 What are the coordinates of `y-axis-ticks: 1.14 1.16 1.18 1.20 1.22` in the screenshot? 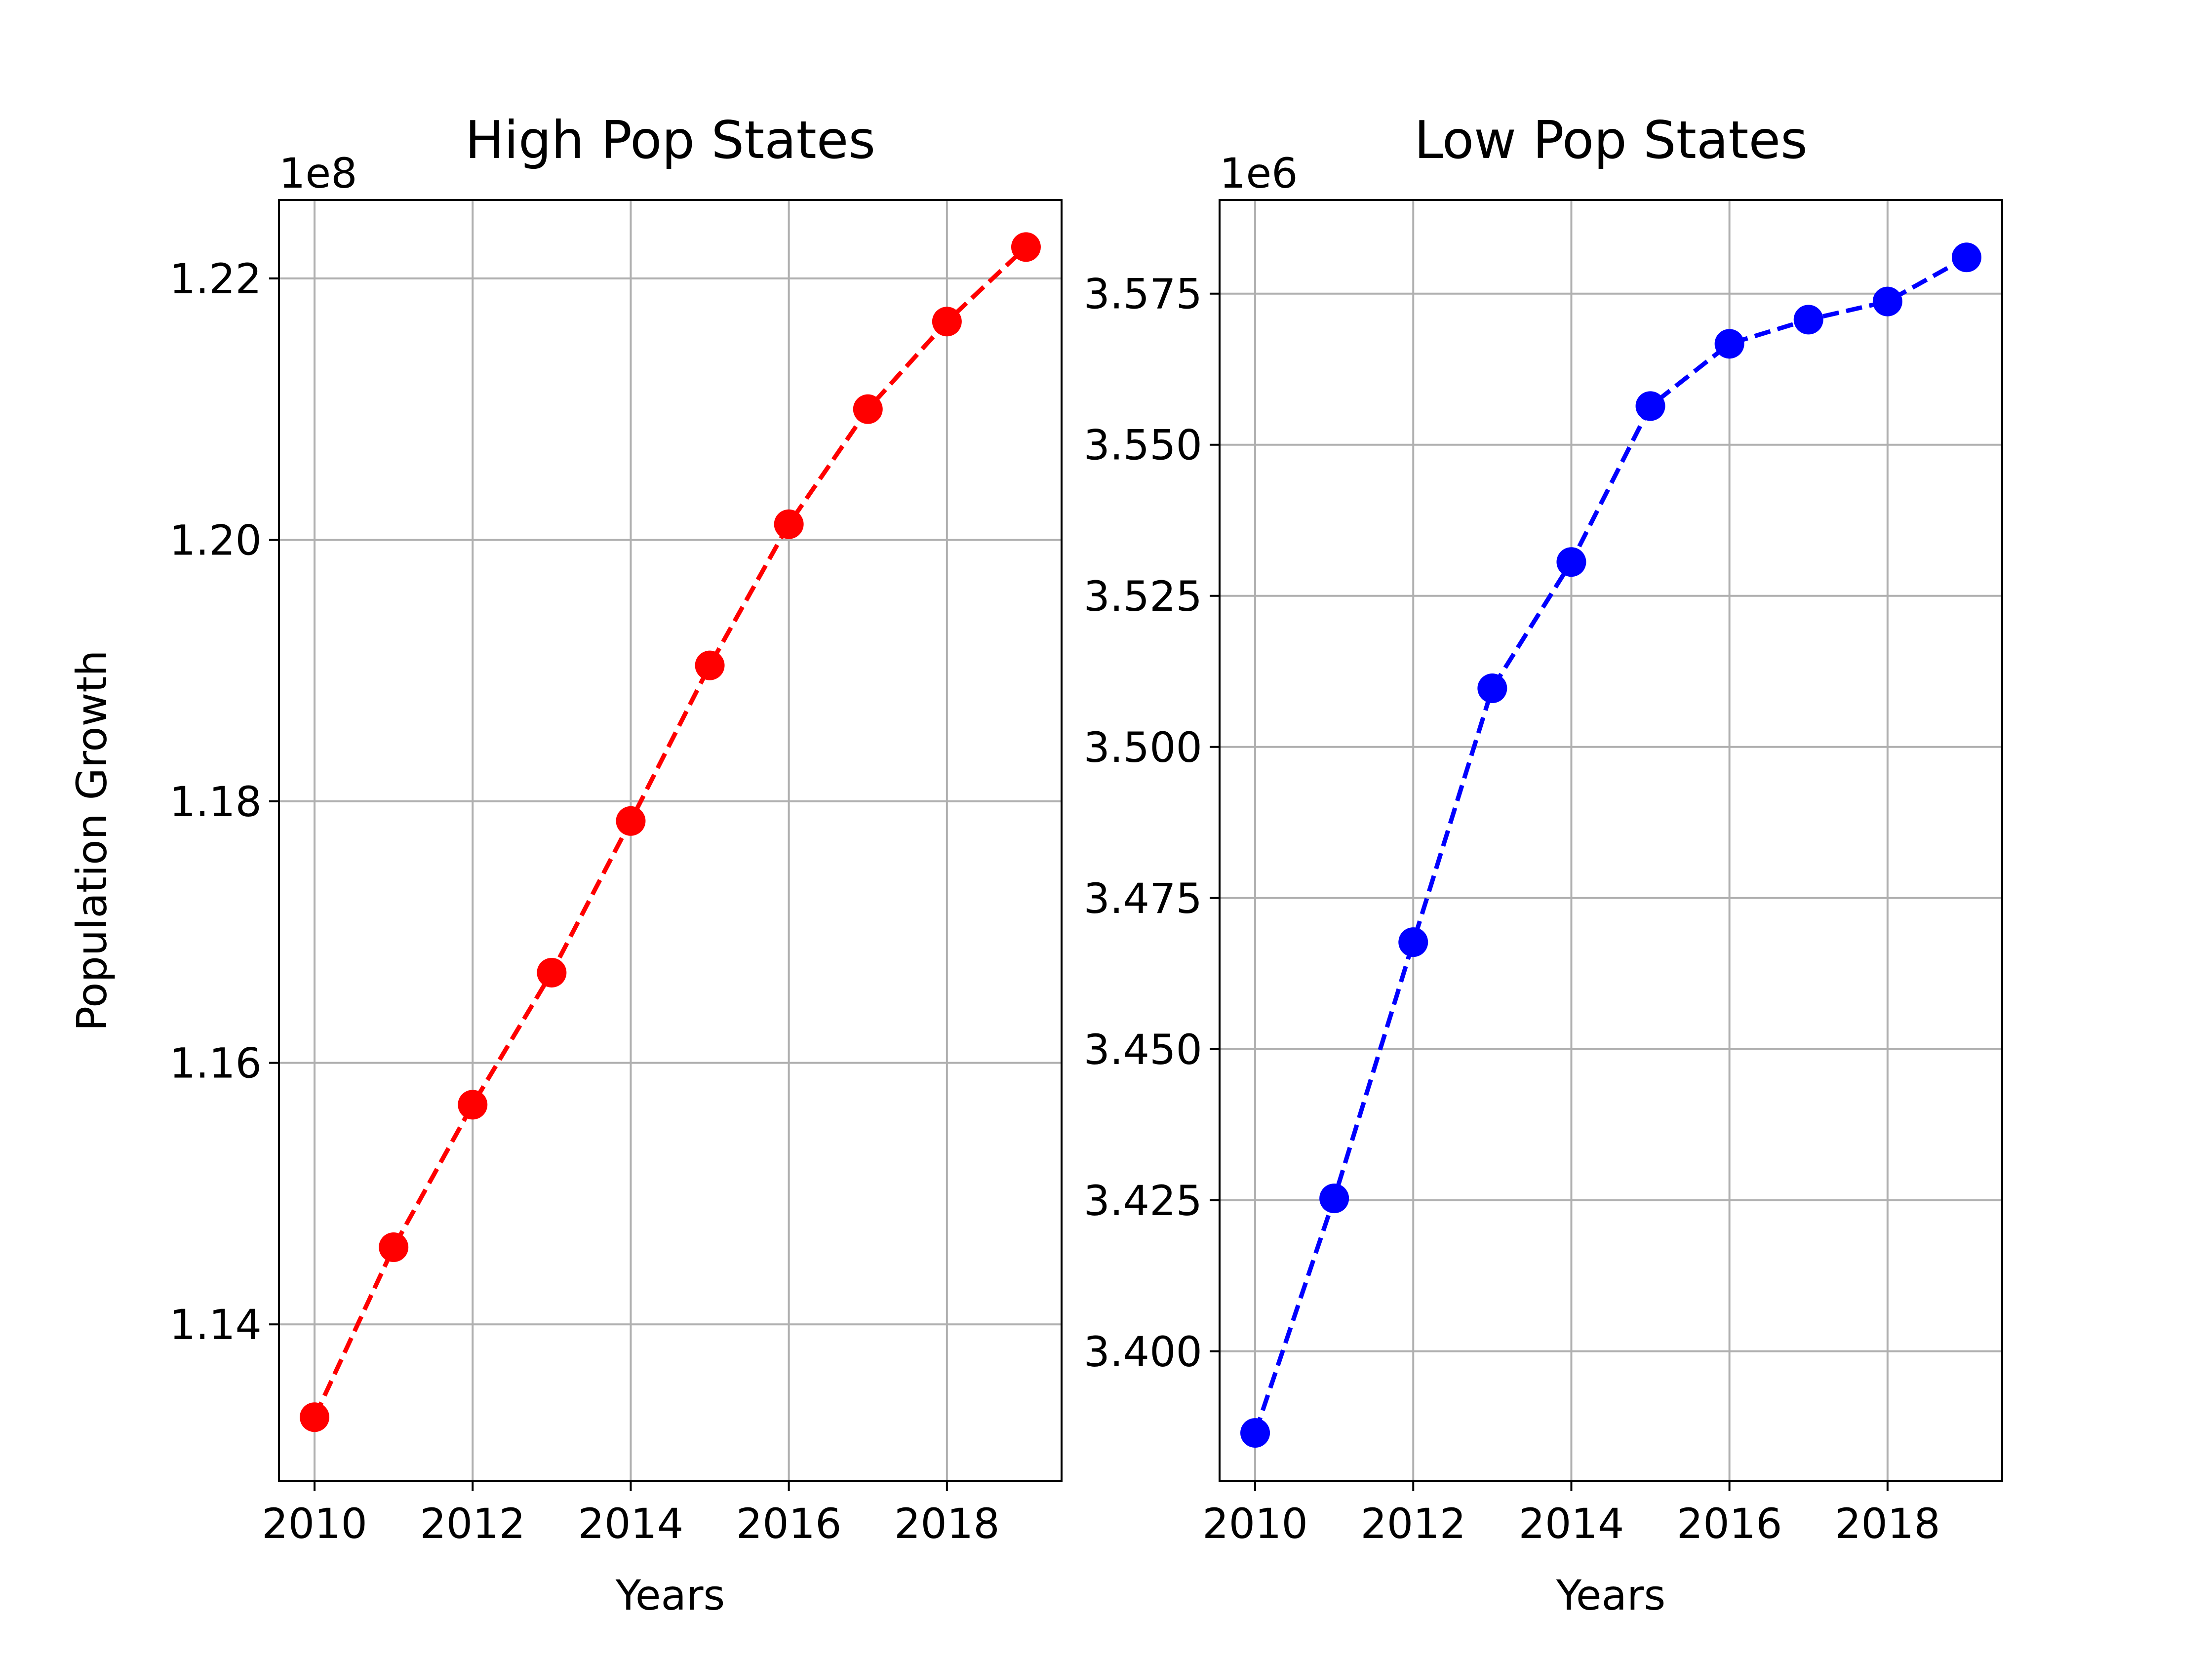 It's located at (224, 802).